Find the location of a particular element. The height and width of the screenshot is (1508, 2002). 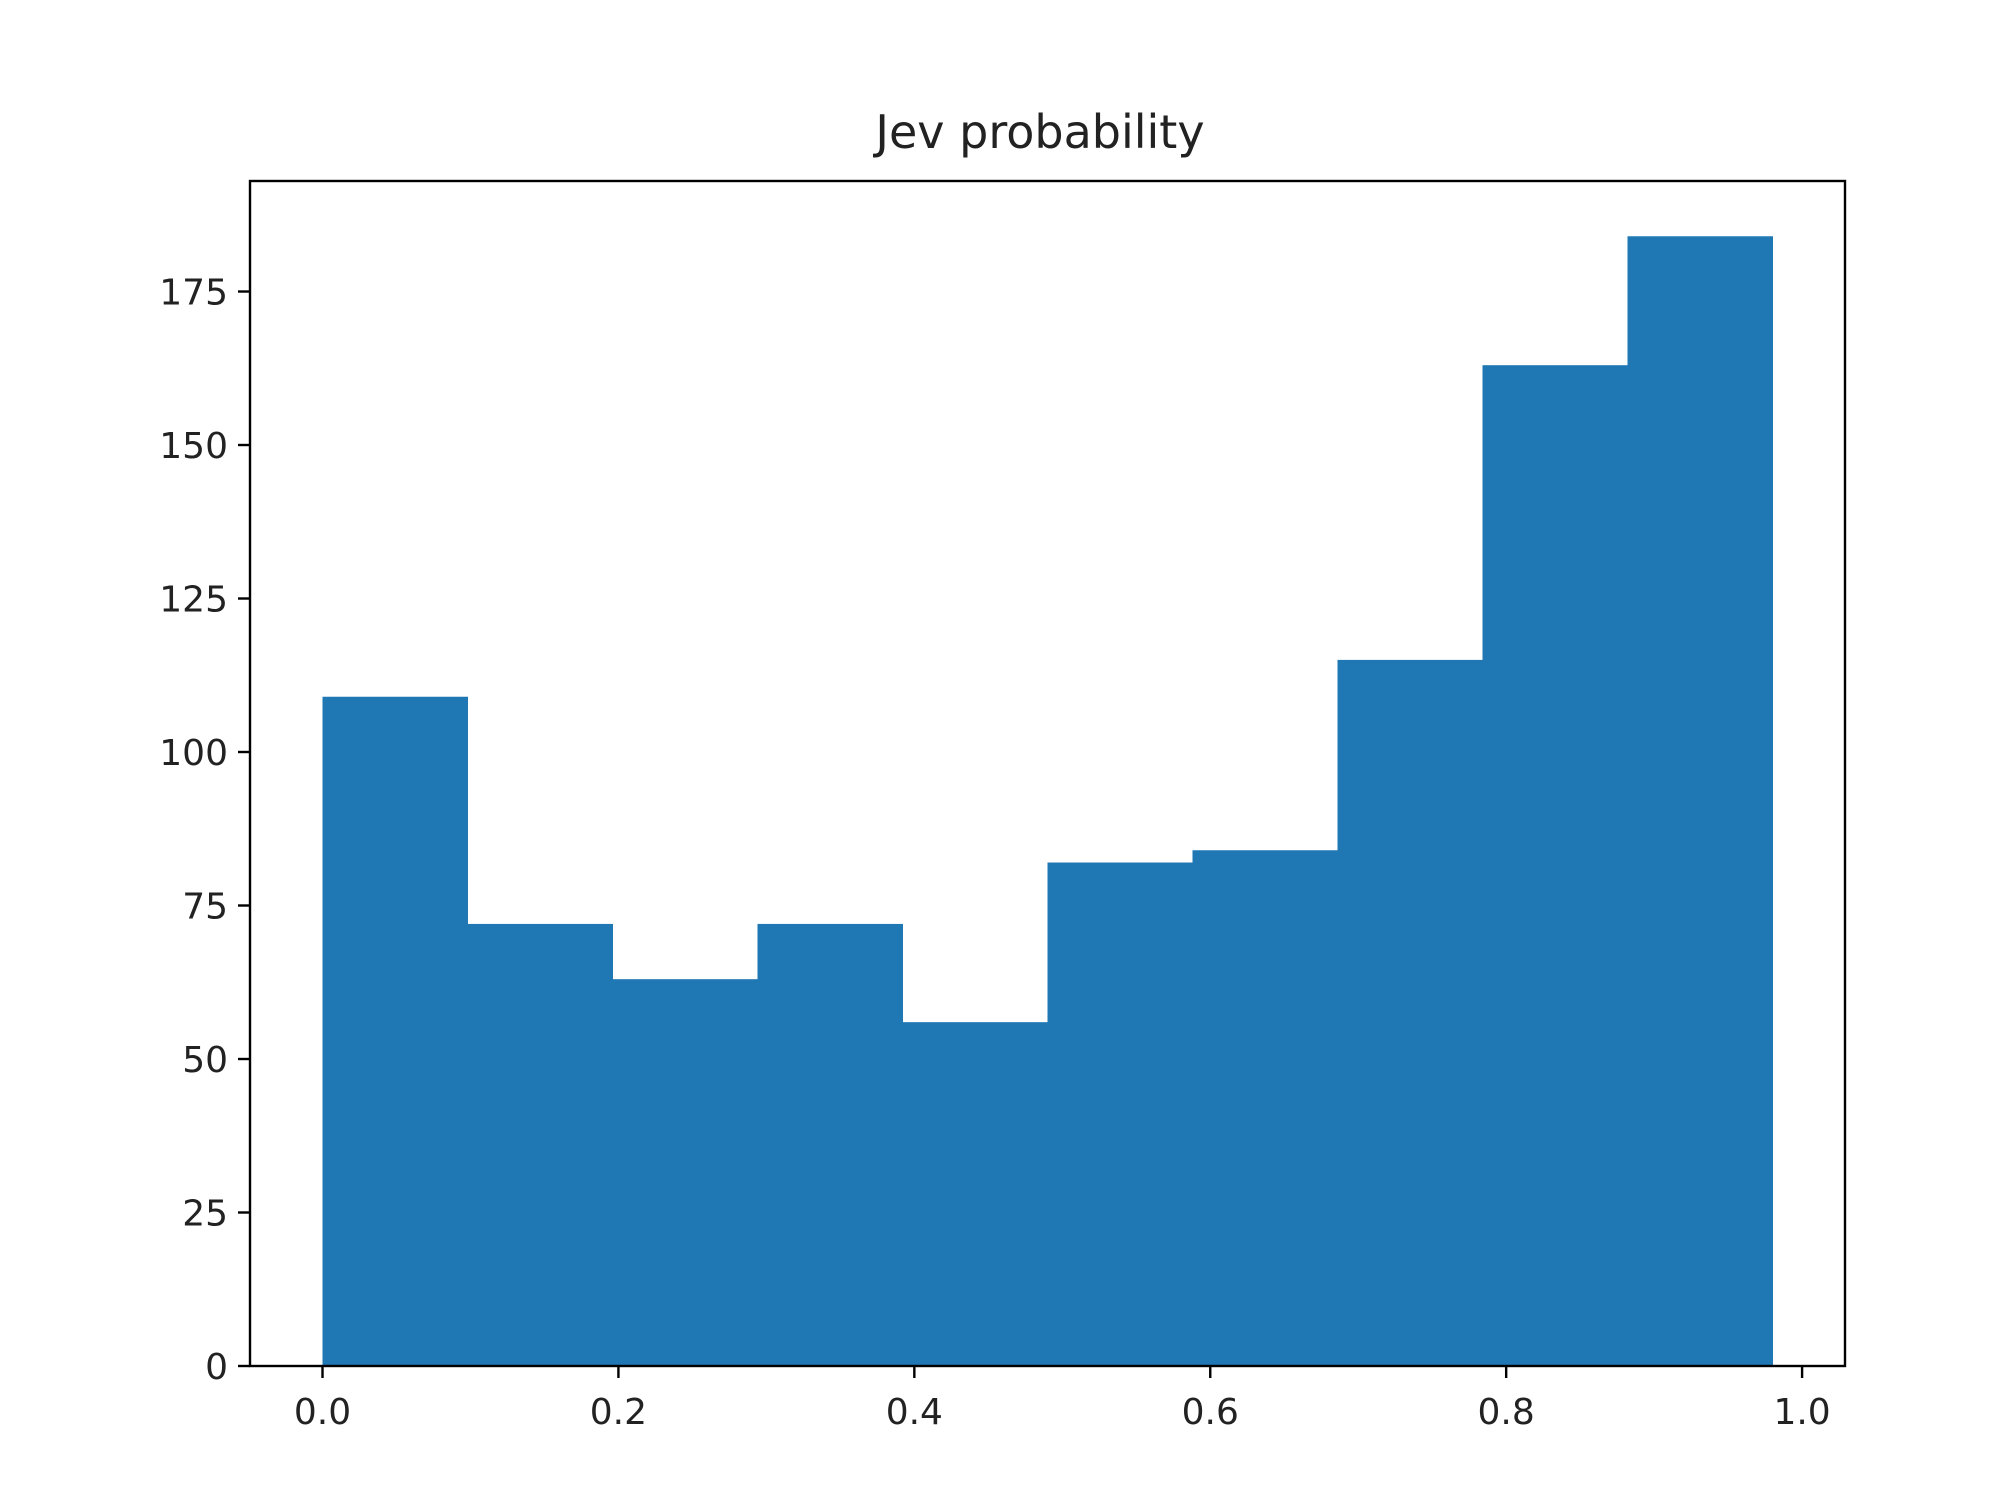

y-tick-label: 175 is located at coordinates (193, 293).